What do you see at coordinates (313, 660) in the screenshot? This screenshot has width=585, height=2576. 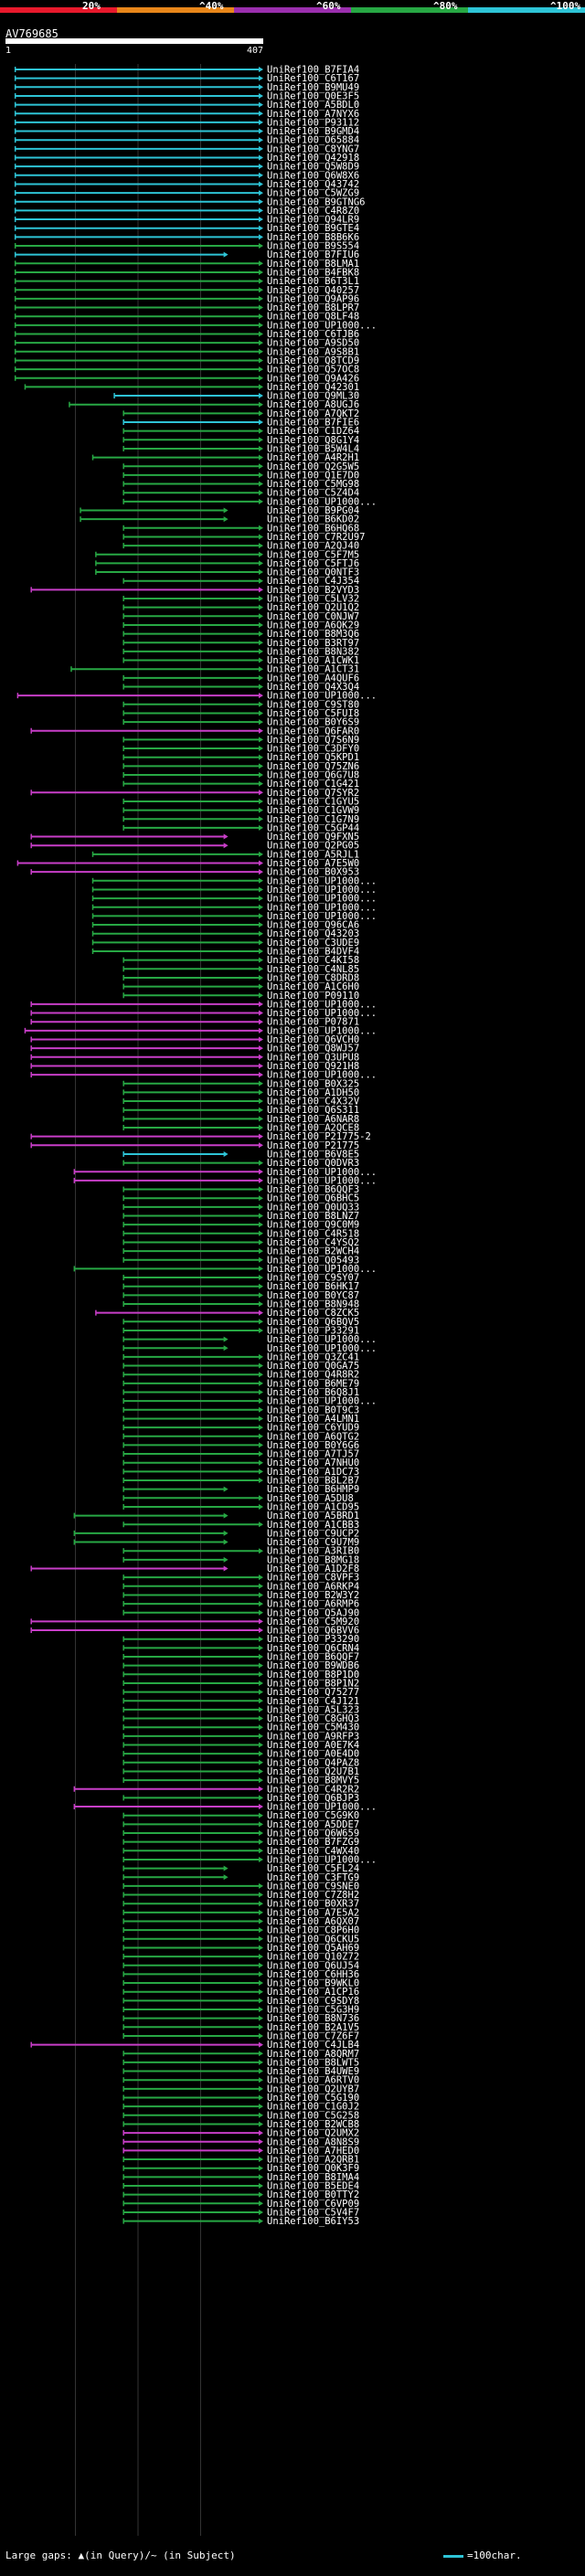 I see `hit-label: UniRef100_A1CWK1` at bounding box center [313, 660].